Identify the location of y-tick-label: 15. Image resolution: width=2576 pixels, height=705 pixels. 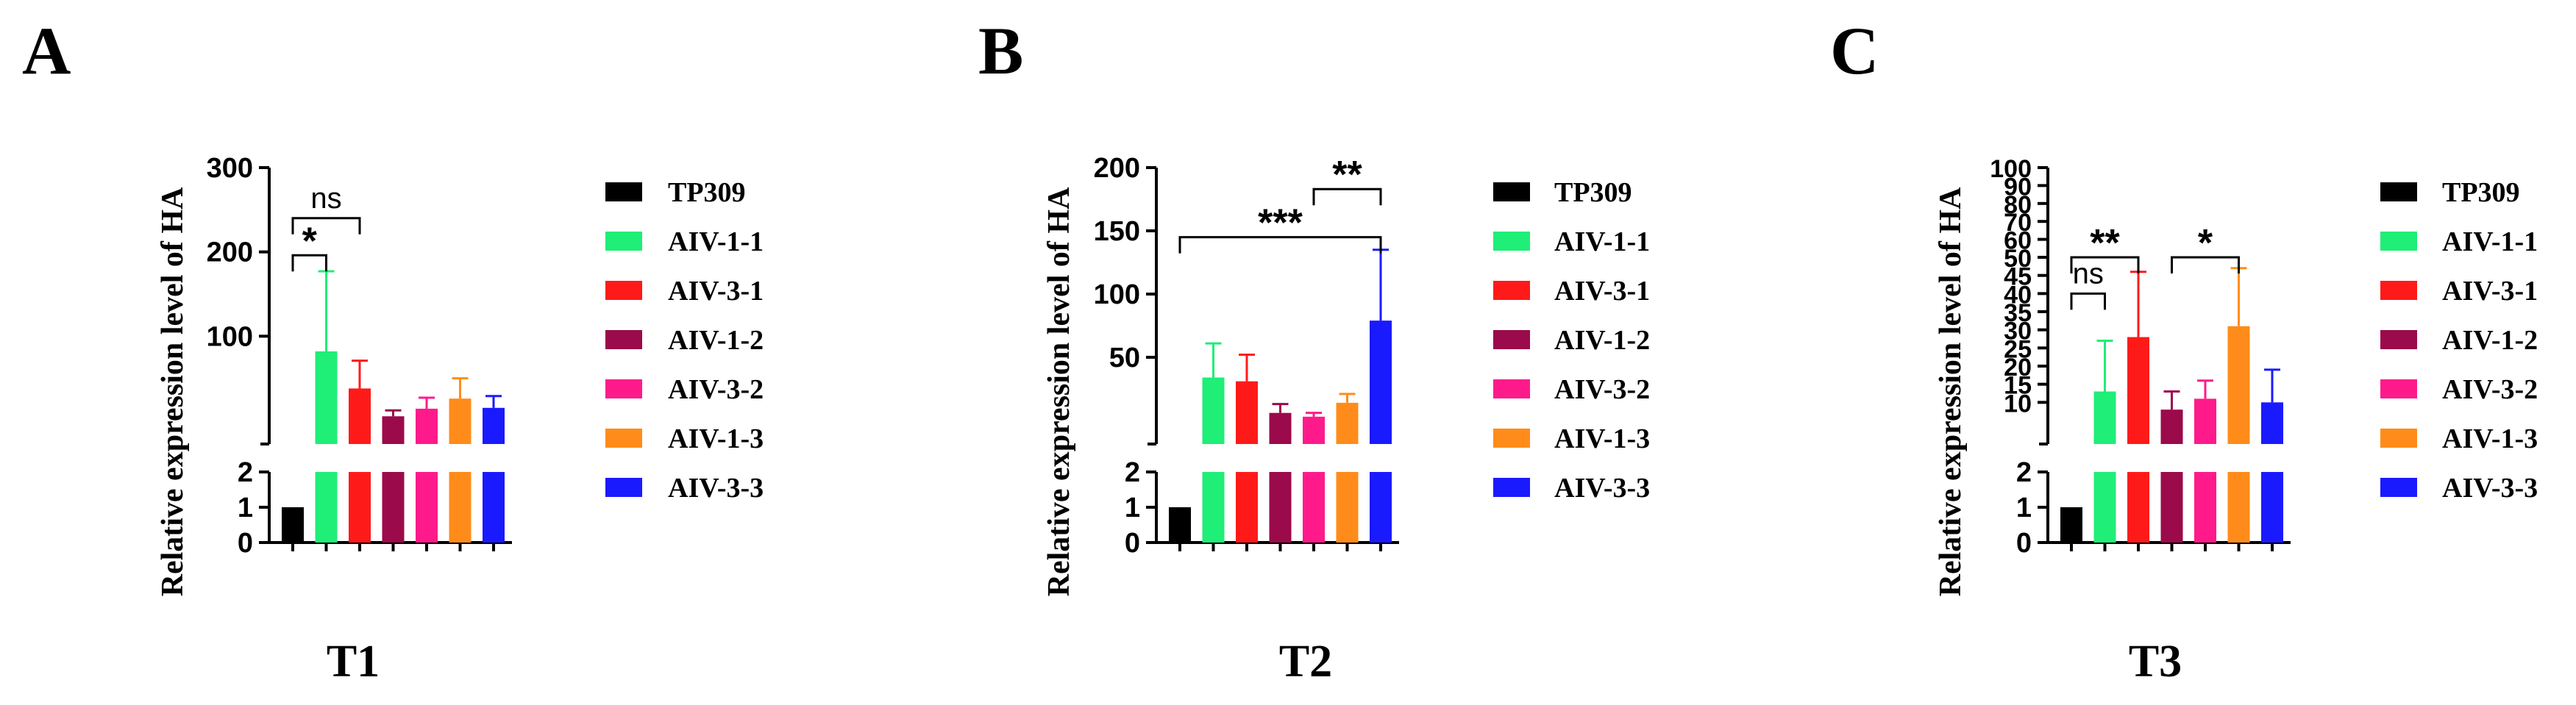
(2018, 386).